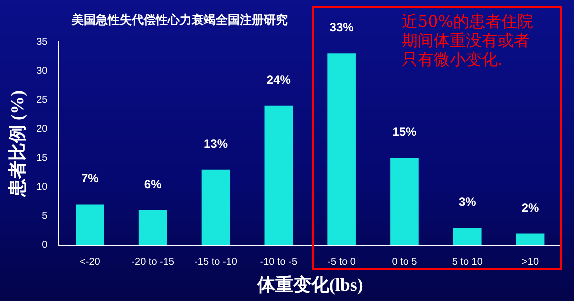  What do you see at coordinates (279, 262) in the screenshot?
I see `x-tick-label: -10 to -5` at bounding box center [279, 262].